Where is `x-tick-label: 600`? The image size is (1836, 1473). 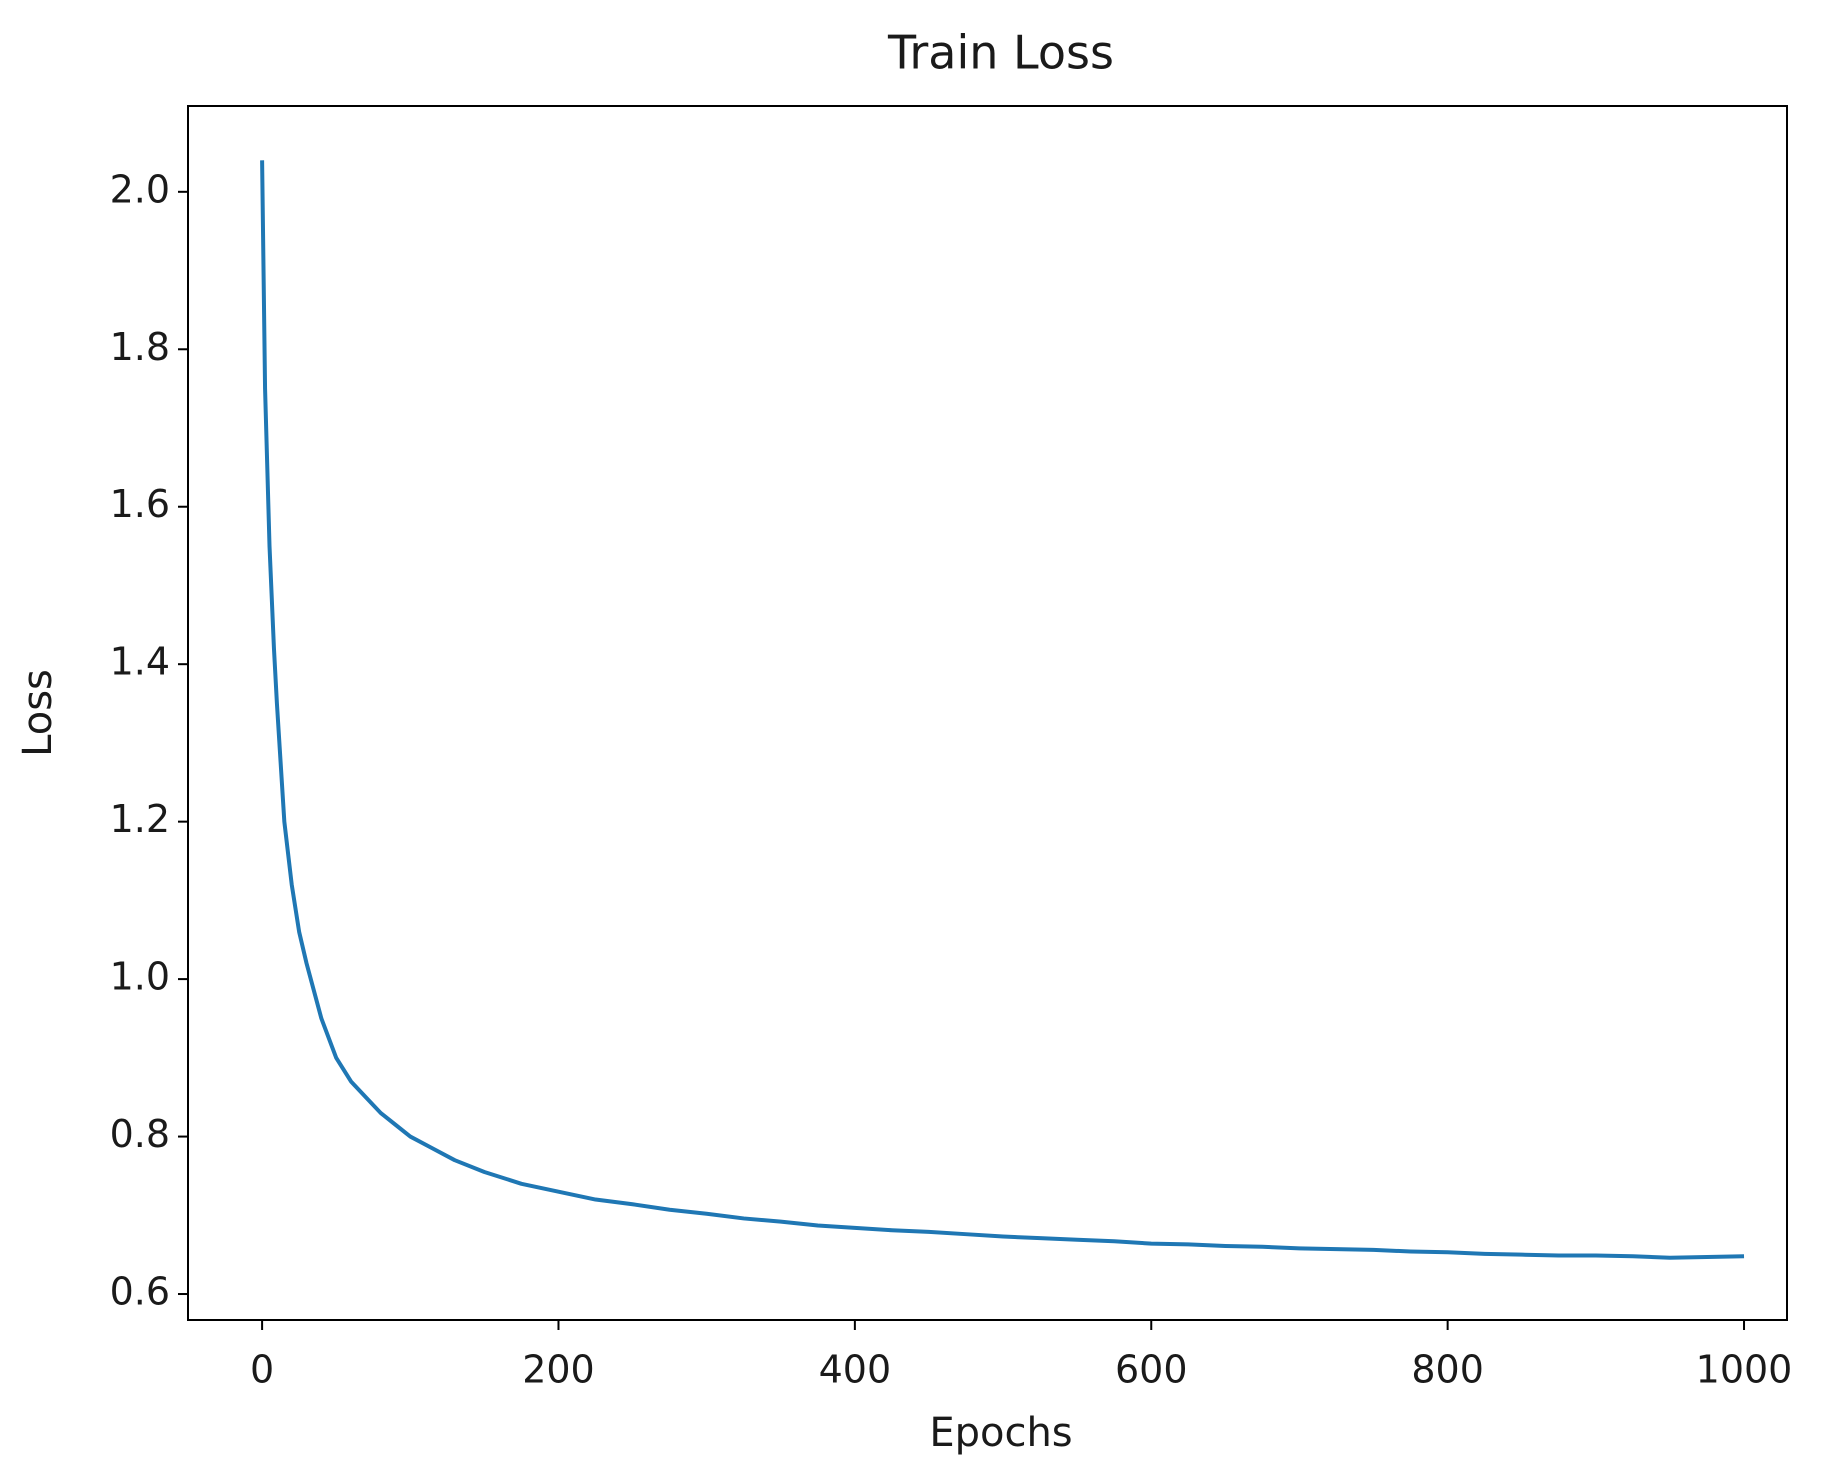
x-tick-label: 600 is located at coordinates (1151, 1370).